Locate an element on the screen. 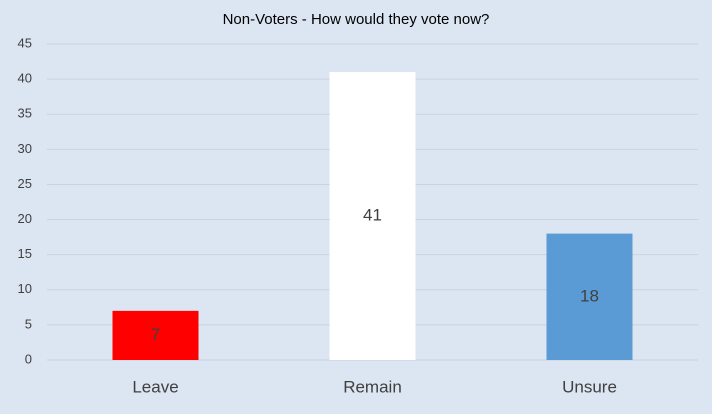  y-tick-label: 40 is located at coordinates (25, 78).